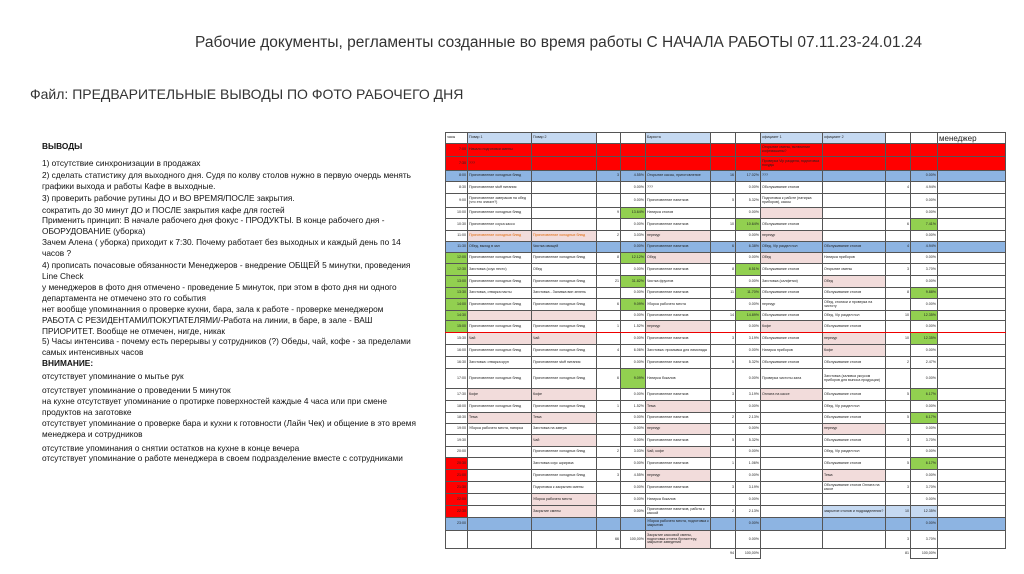 The width and height of the screenshot is (1024, 574). I want to click on cell-p1: 6.06%, so click(633, 350).